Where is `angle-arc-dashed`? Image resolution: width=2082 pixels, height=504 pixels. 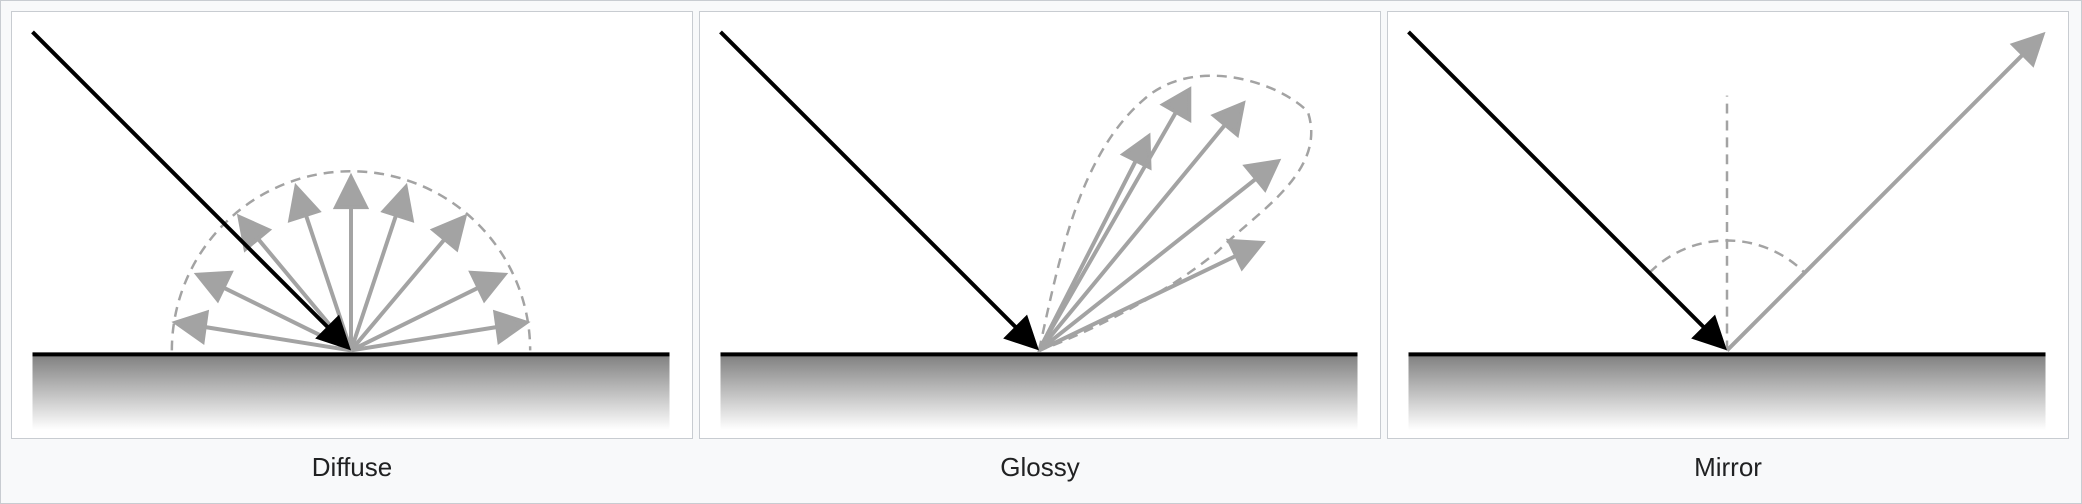
angle-arc-dashed is located at coordinates (1727, 256).